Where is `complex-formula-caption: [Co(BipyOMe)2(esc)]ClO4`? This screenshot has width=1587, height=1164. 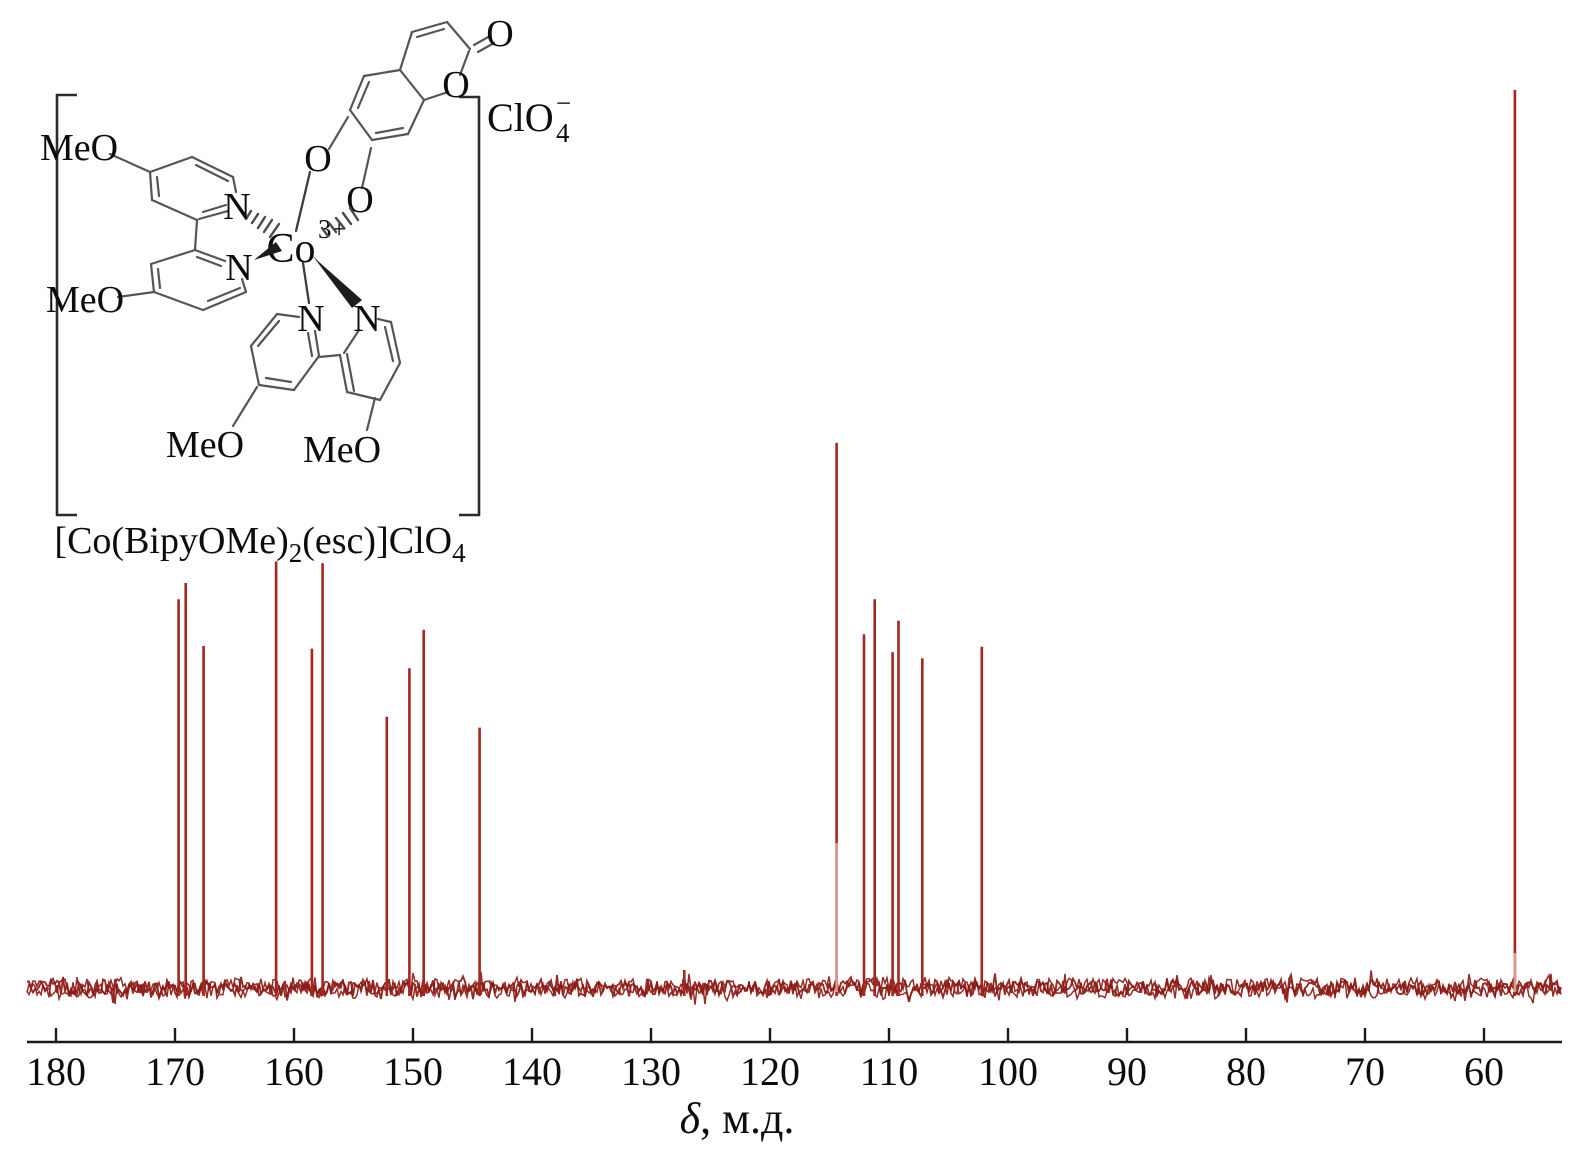
complex-formula-caption: [Co(BipyOMe)2(esc)]ClO4 is located at coordinates (260, 544).